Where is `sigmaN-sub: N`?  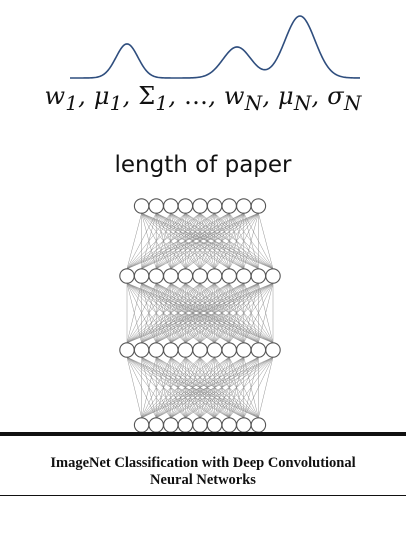
sigmaN-sub: N is located at coordinates (352, 102).